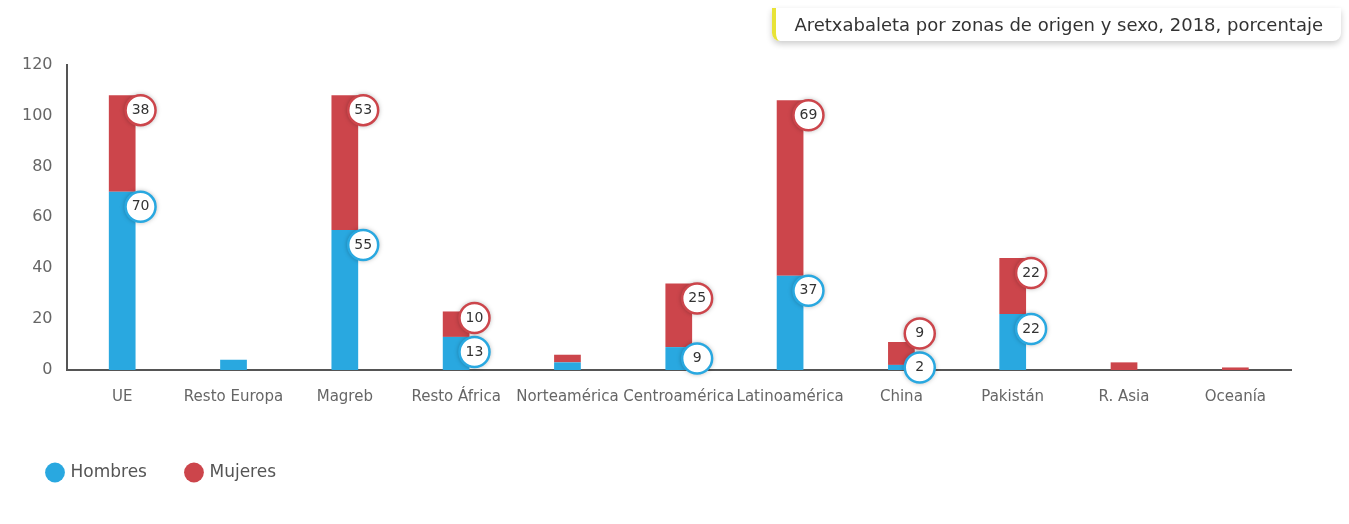  What do you see at coordinates (140, 205) in the screenshot?
I see `data-label: 70` at bounding box center [140, 205].